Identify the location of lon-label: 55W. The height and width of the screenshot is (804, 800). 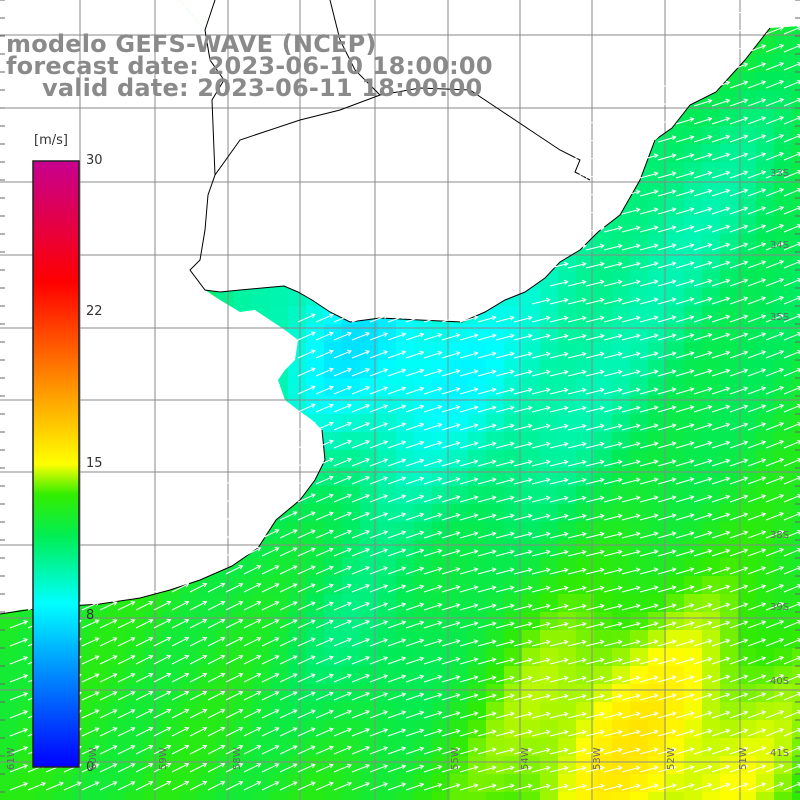
(455, 758).